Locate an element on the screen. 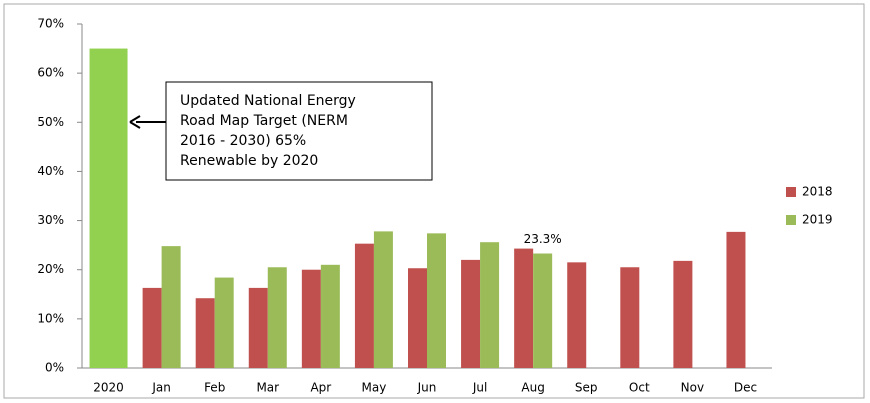 This screenshot has height=403, width=870. y-tick-label: 10% is located at coordinates (50, 318).